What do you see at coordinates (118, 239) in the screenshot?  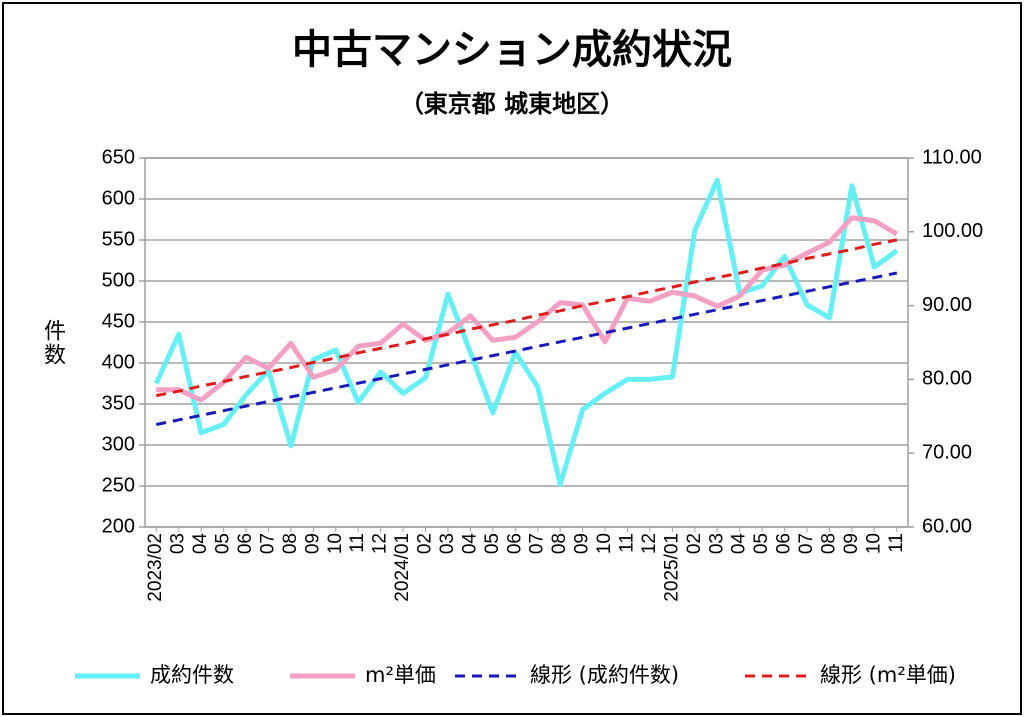 I see `y-tick-label: 550` at bounding box center [118, 239].